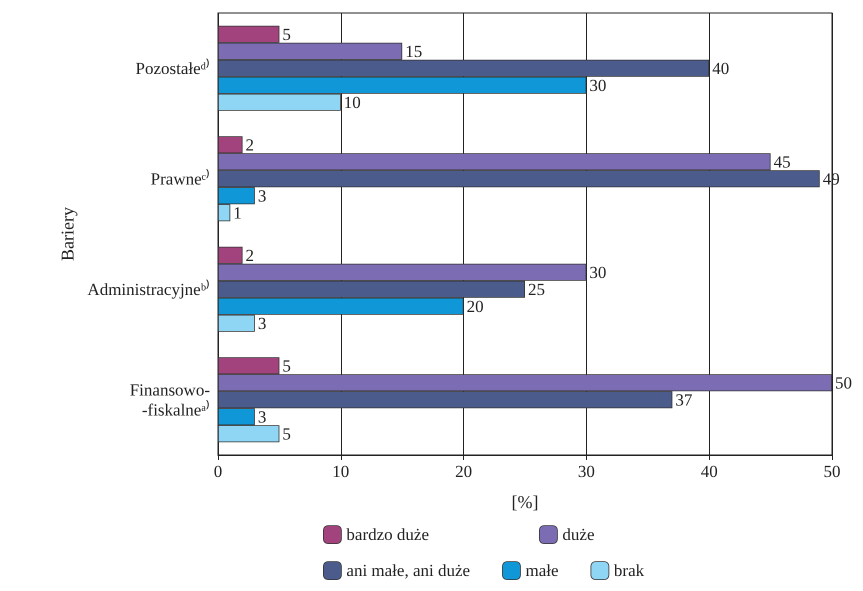 The image size is (863, 591). Describe the element at coordinates (721, 68) in the screenshot. I see `data-label: 40` at that location.